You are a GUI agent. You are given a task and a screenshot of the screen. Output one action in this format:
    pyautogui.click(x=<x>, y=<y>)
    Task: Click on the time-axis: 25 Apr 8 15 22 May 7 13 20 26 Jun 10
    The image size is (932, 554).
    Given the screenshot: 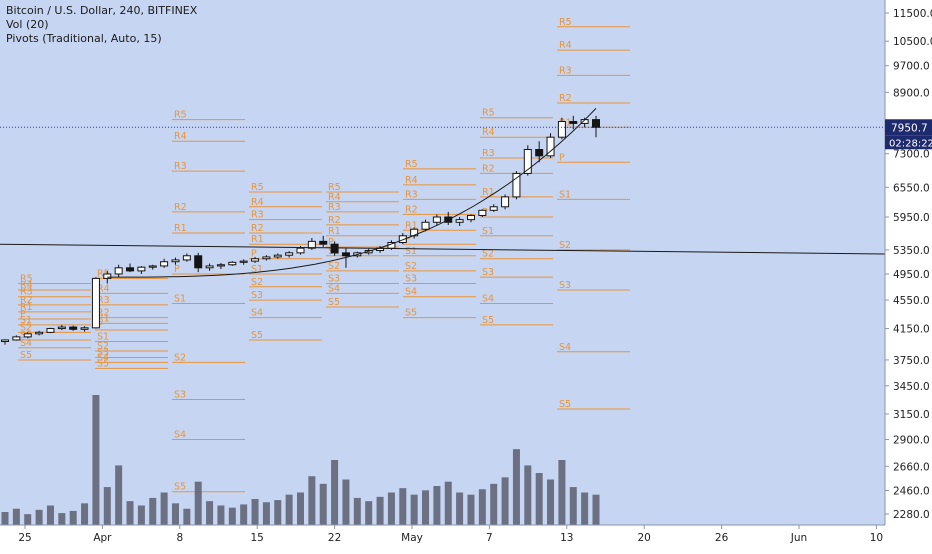 What is the action you would take?
    pyautogui.click(x=466, y=537)
    